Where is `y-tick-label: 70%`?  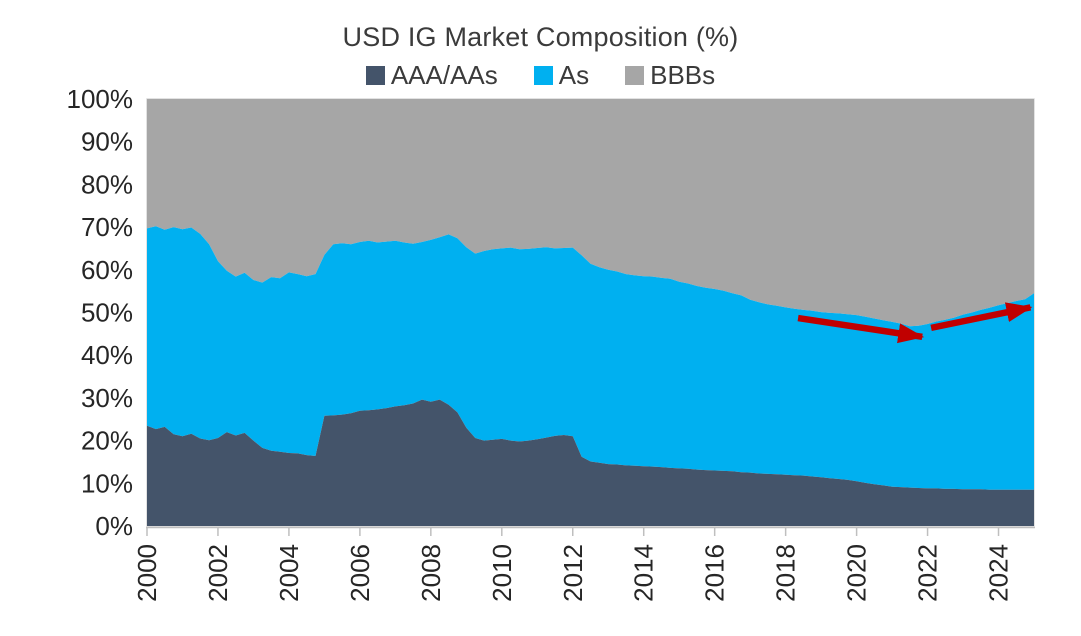 y-tick-label: 70% is located at coordinates (107, 227).